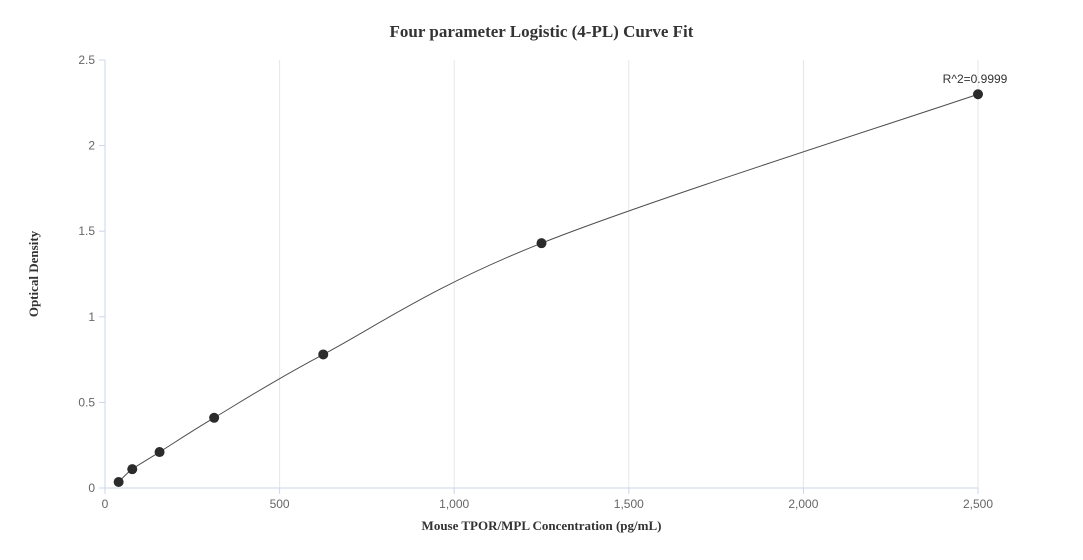  What do you see at coordinates (86, 231) in the screenshot?
I see `y-tick-label: 1.5` at bounding box center [86, 231].